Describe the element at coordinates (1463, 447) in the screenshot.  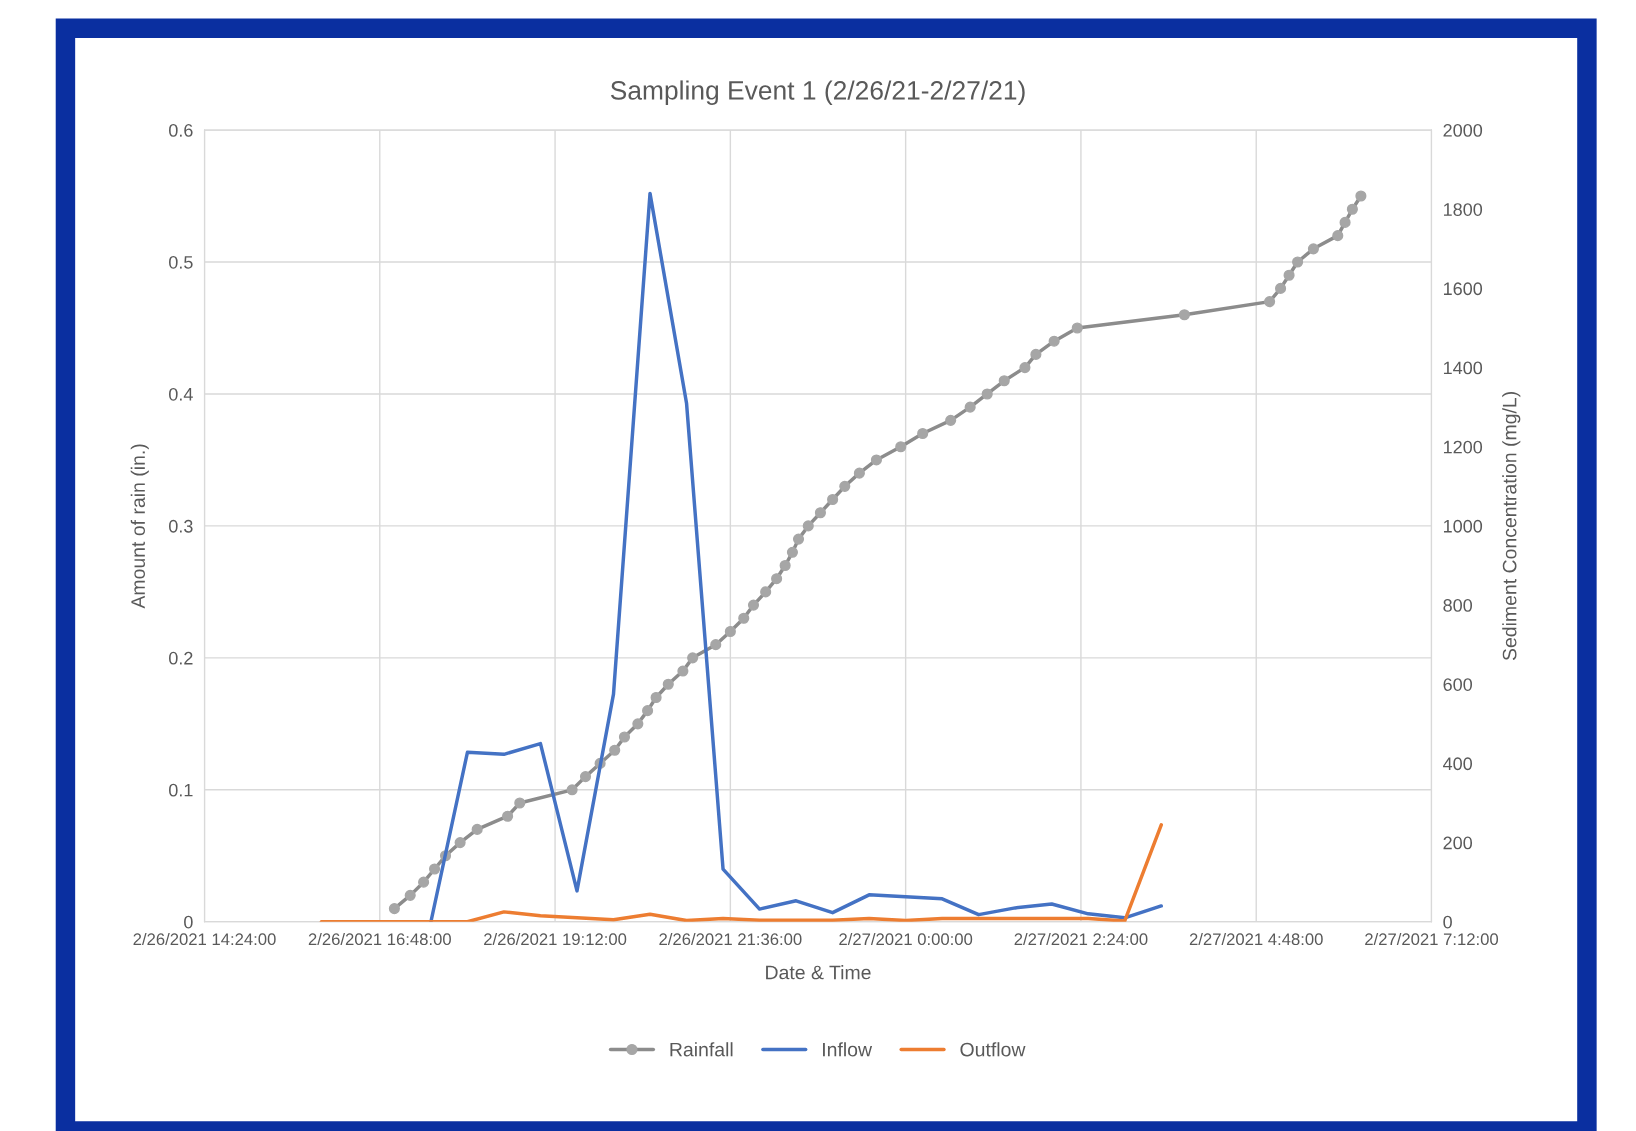
I see `y2-tick-label: 1200` at that location.